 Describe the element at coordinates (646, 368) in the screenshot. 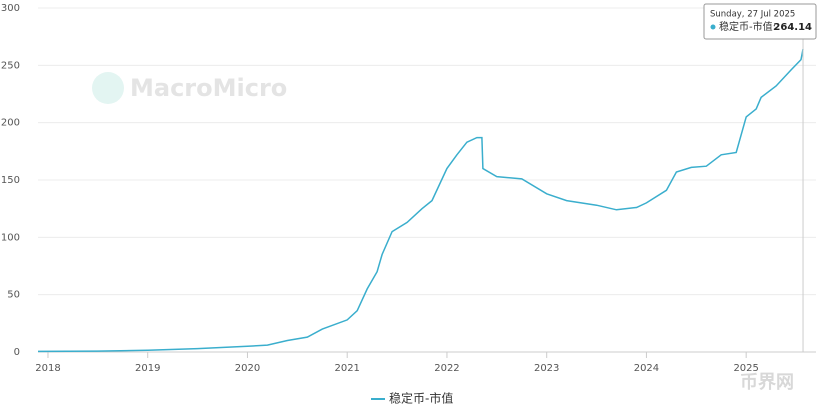

I see `x-tick-label: 2024` at that location.